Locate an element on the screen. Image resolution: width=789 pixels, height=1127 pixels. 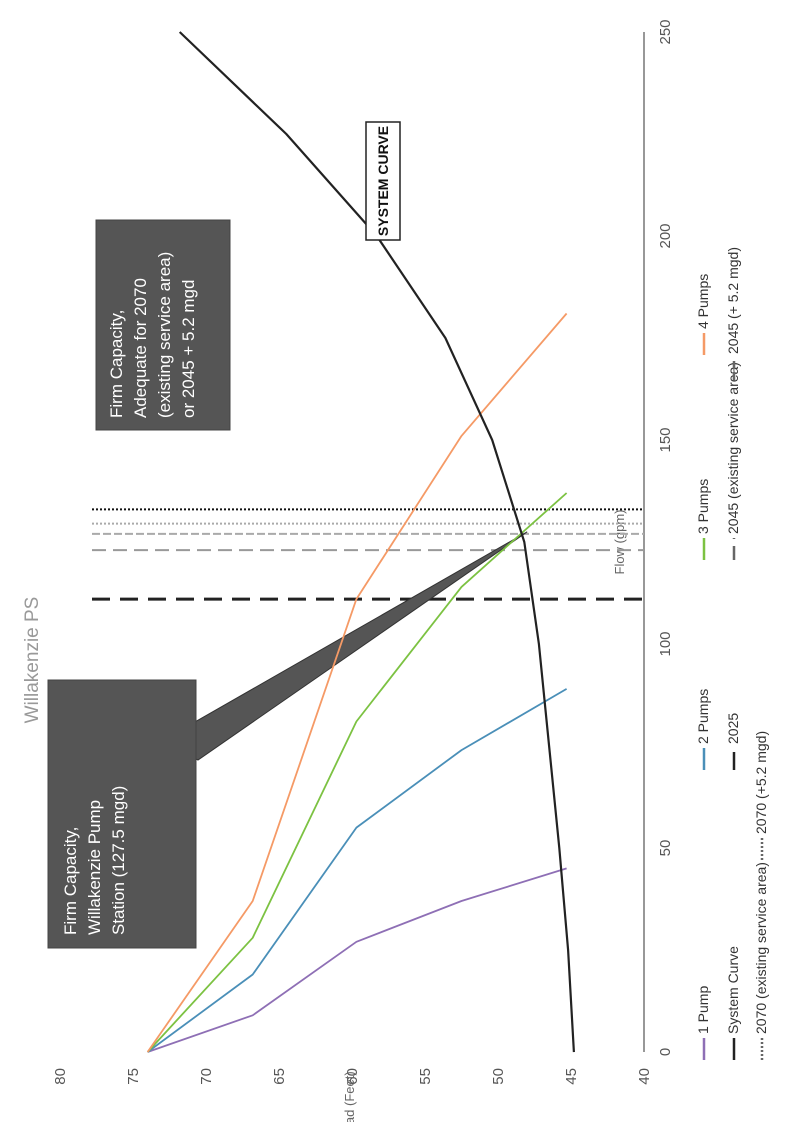
chart-title: Willakenzie PS is located at coordinates (32, 660).